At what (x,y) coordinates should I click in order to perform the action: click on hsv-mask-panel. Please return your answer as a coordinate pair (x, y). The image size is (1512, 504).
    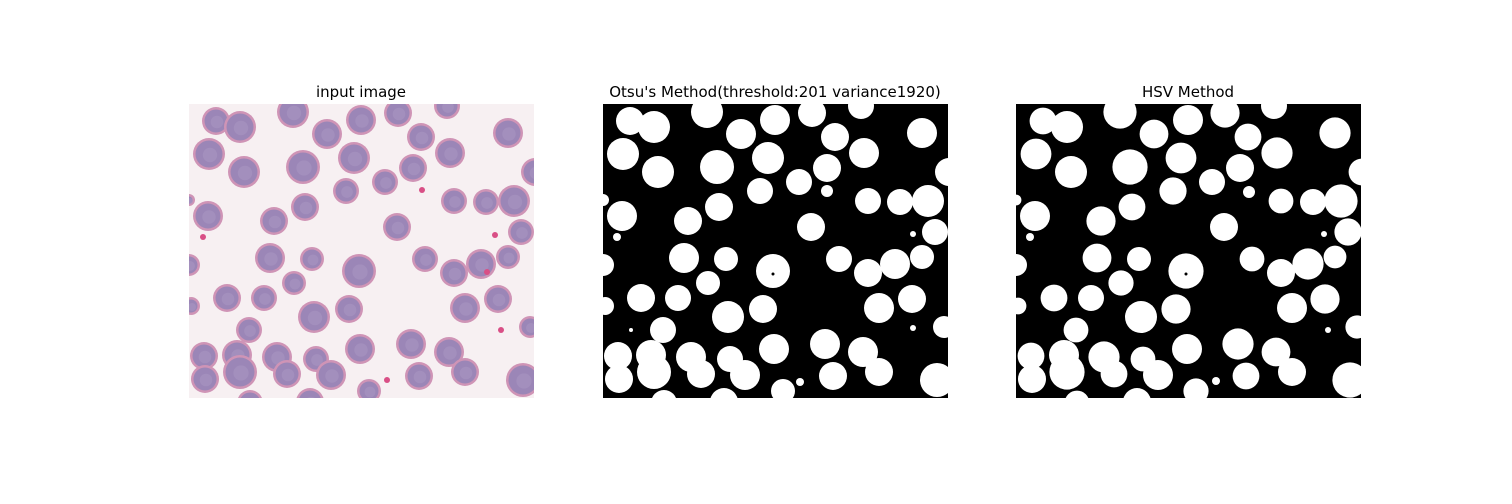
    Looking at the image, I should click on (1188, 251).